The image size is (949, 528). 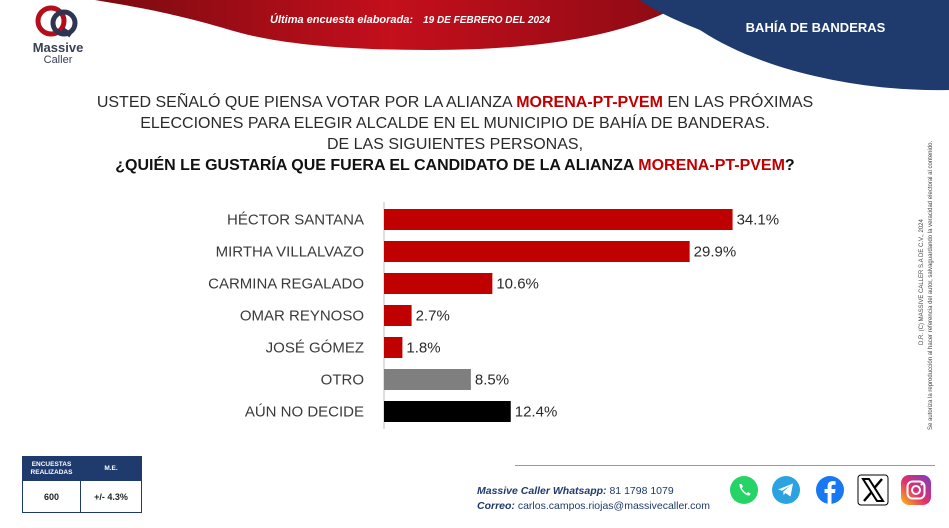 What do you see at coordinates (58, 47) in the screenshot?
I see `brand-name: Massive` at bounding box center [58, 47].